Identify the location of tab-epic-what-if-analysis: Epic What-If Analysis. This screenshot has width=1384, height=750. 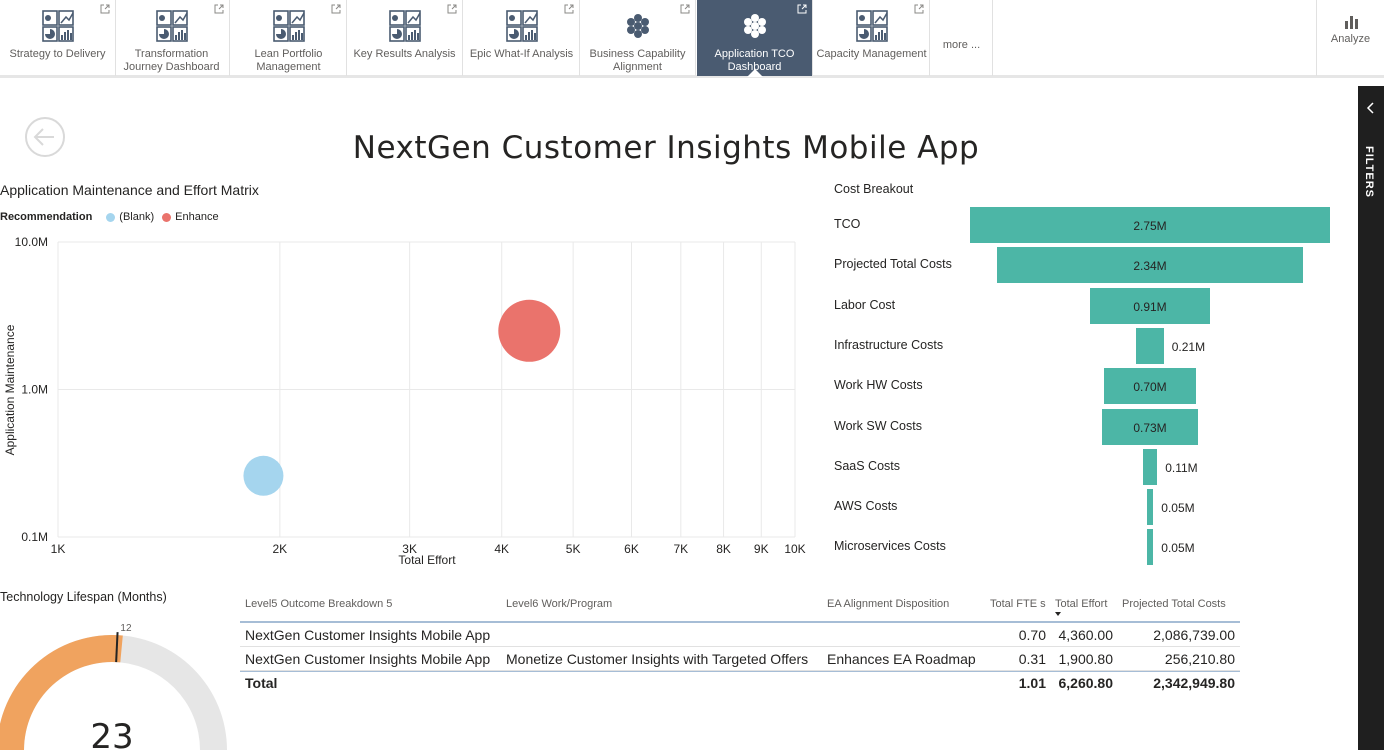
(522, 38).